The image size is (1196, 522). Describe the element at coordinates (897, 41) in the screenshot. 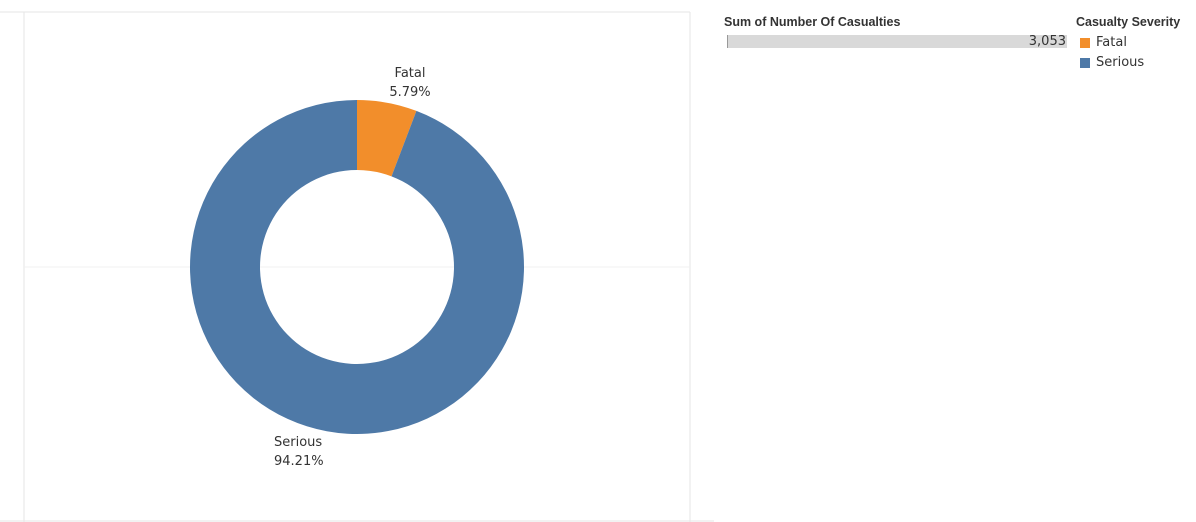

I see `size-legend-bar` at that location.